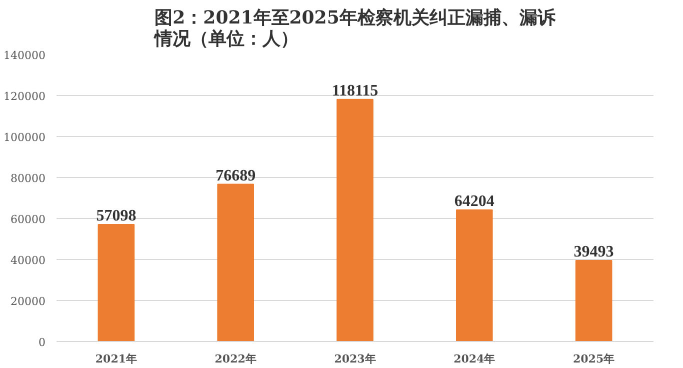 The width and height of the screenshot is (683, 368). What do you see at coordinates (116, 215) in the screenshot?
I see `data-label: 57098` at bounding box center [116, 215].